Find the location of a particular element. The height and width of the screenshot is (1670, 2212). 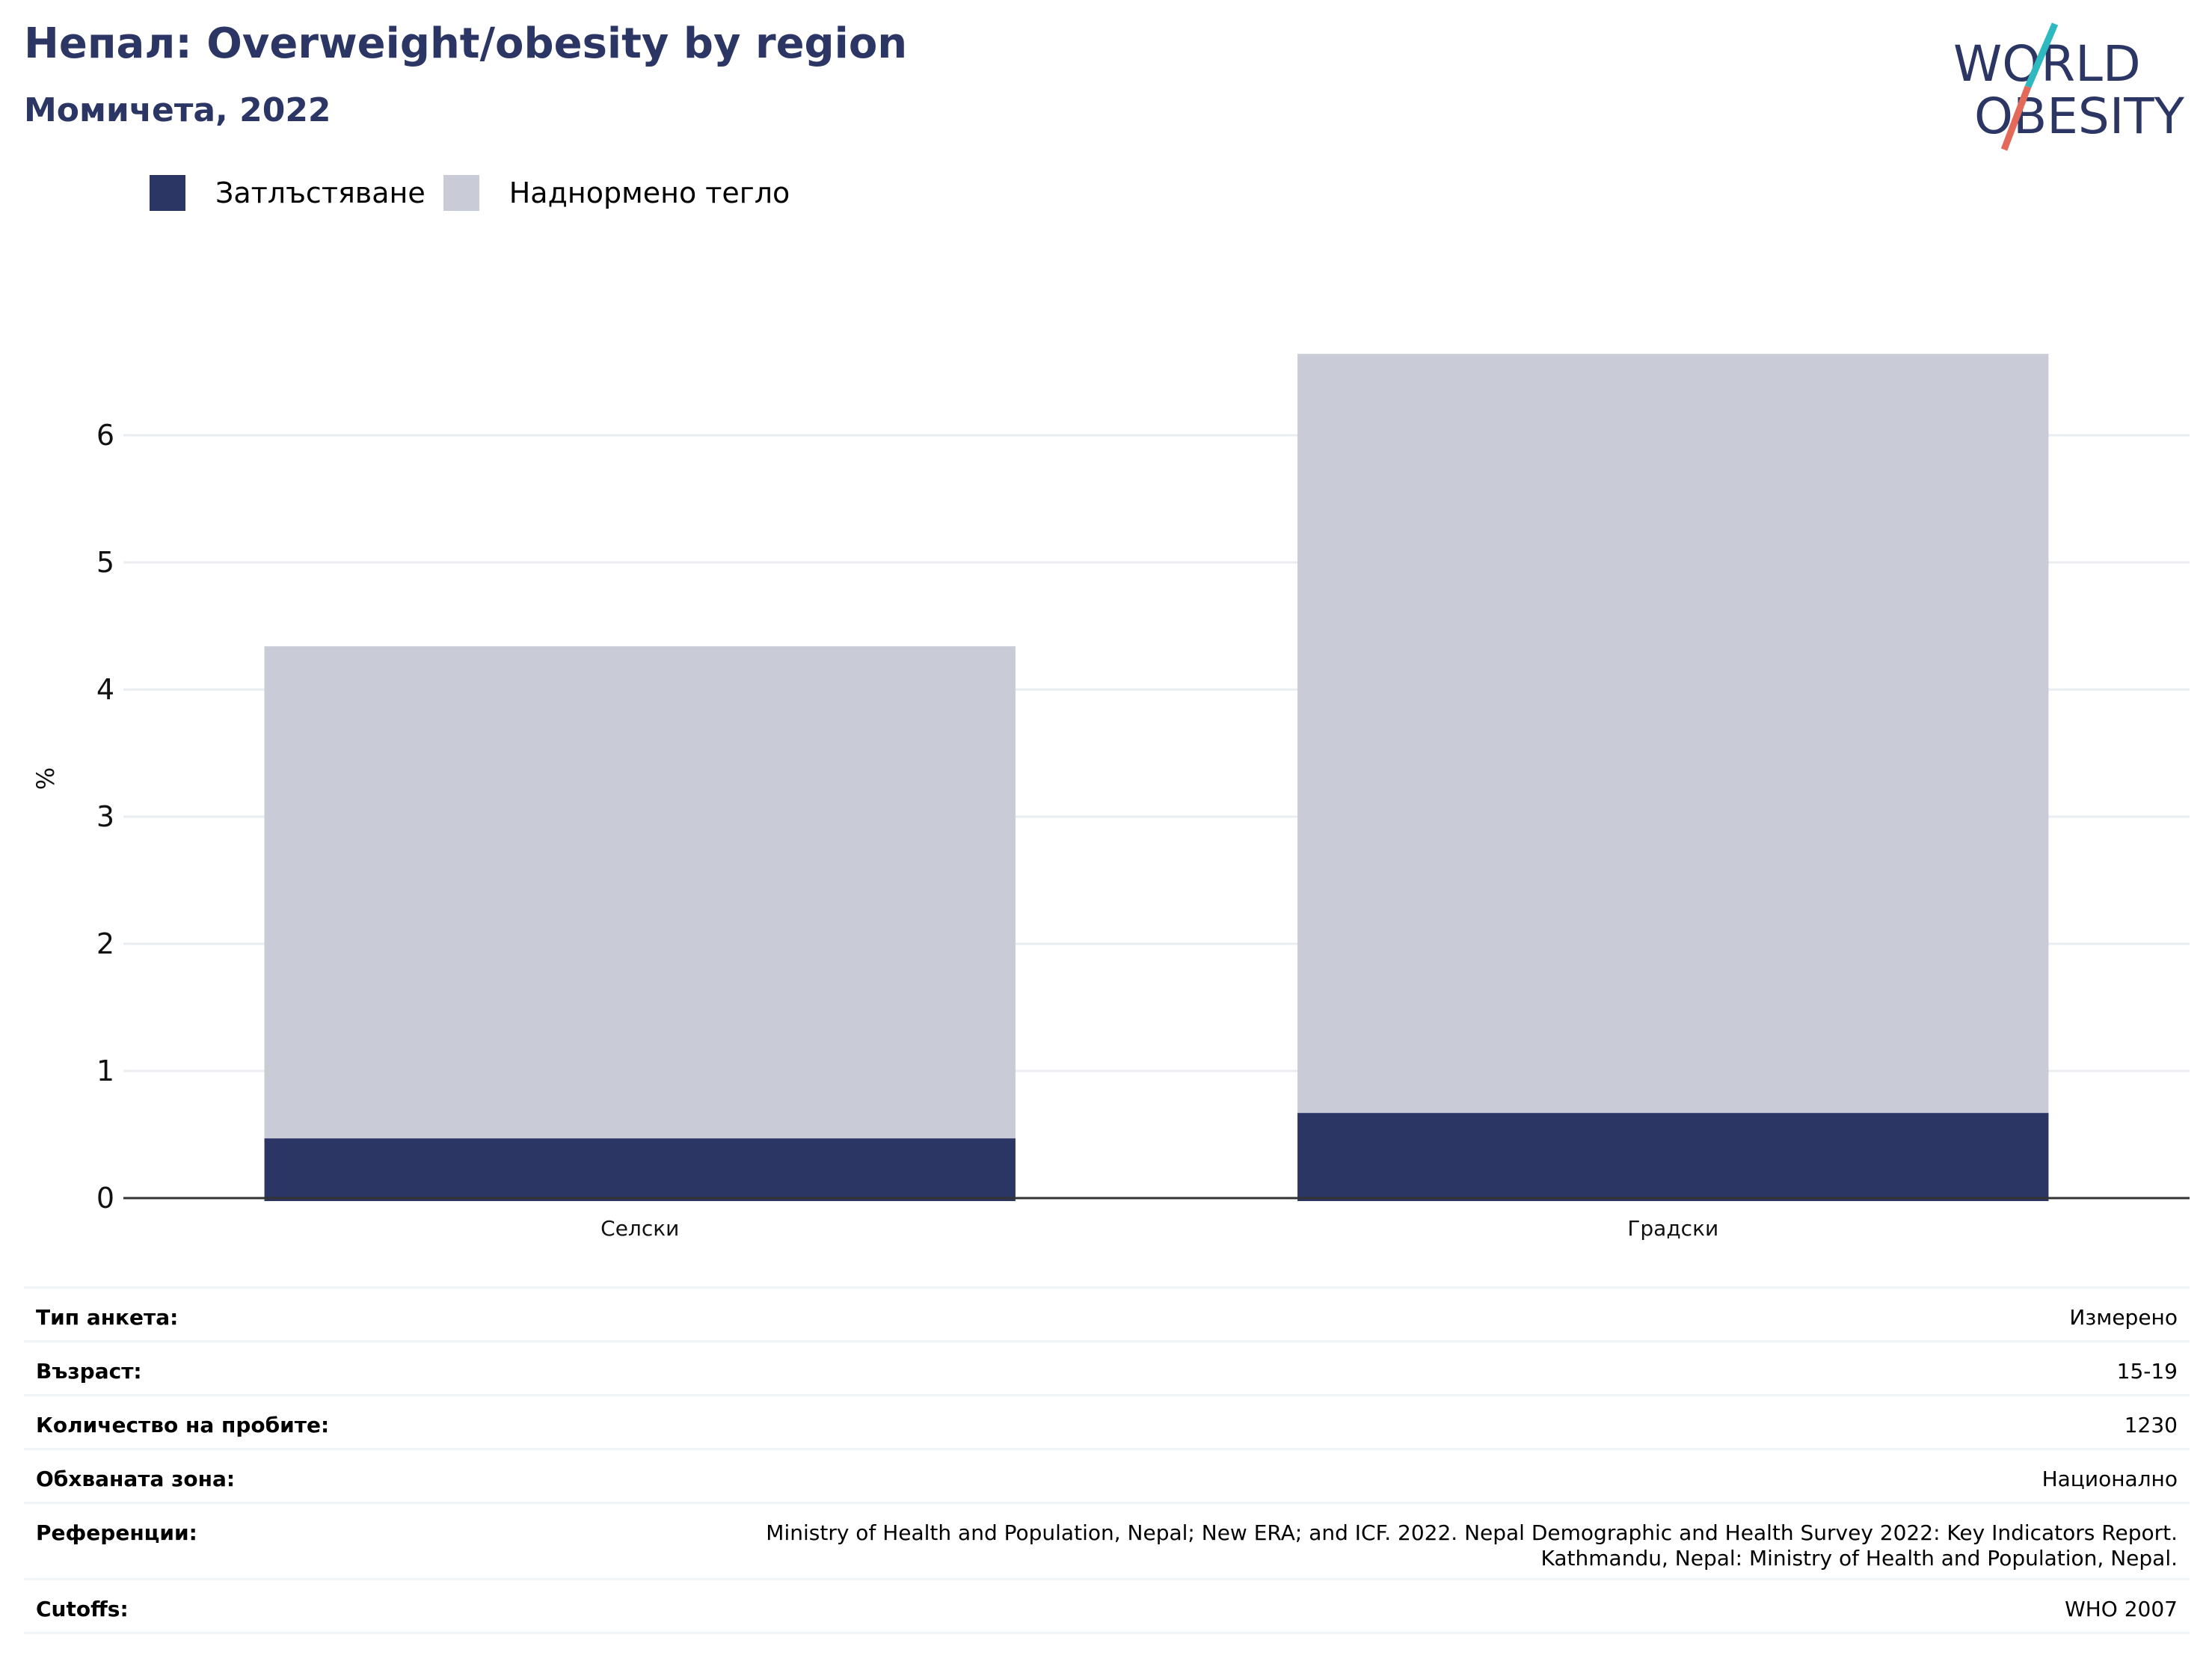

info-label: Възраст: is located at coordinates (89, 1371).